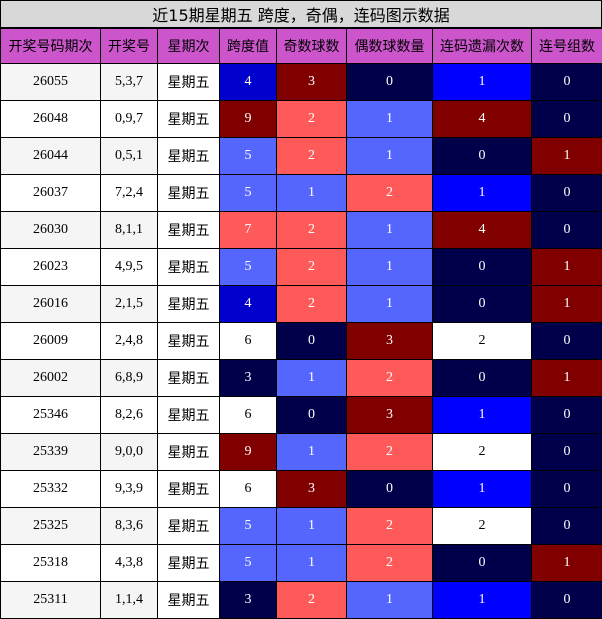  I want to click on cell-numbers: 8,1,1, so click(129, 230).